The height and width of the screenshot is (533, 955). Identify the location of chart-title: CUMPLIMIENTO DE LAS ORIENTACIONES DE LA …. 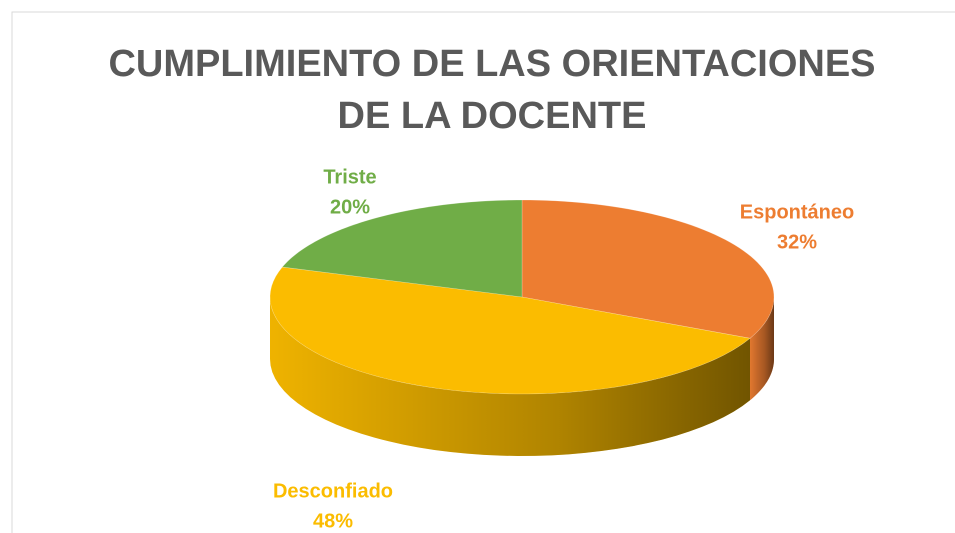
(492, 90).